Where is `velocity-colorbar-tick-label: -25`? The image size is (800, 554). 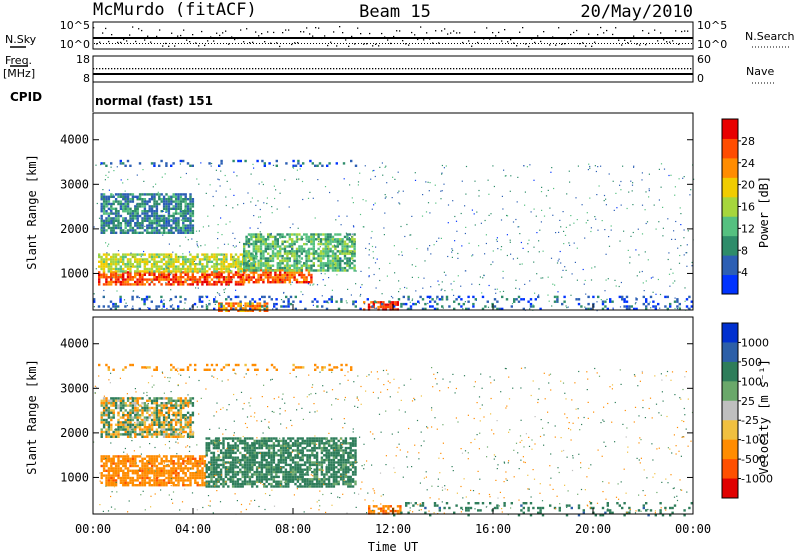 velocity-colorbar-tick-label: -25 is located at coordinates (750, 420).